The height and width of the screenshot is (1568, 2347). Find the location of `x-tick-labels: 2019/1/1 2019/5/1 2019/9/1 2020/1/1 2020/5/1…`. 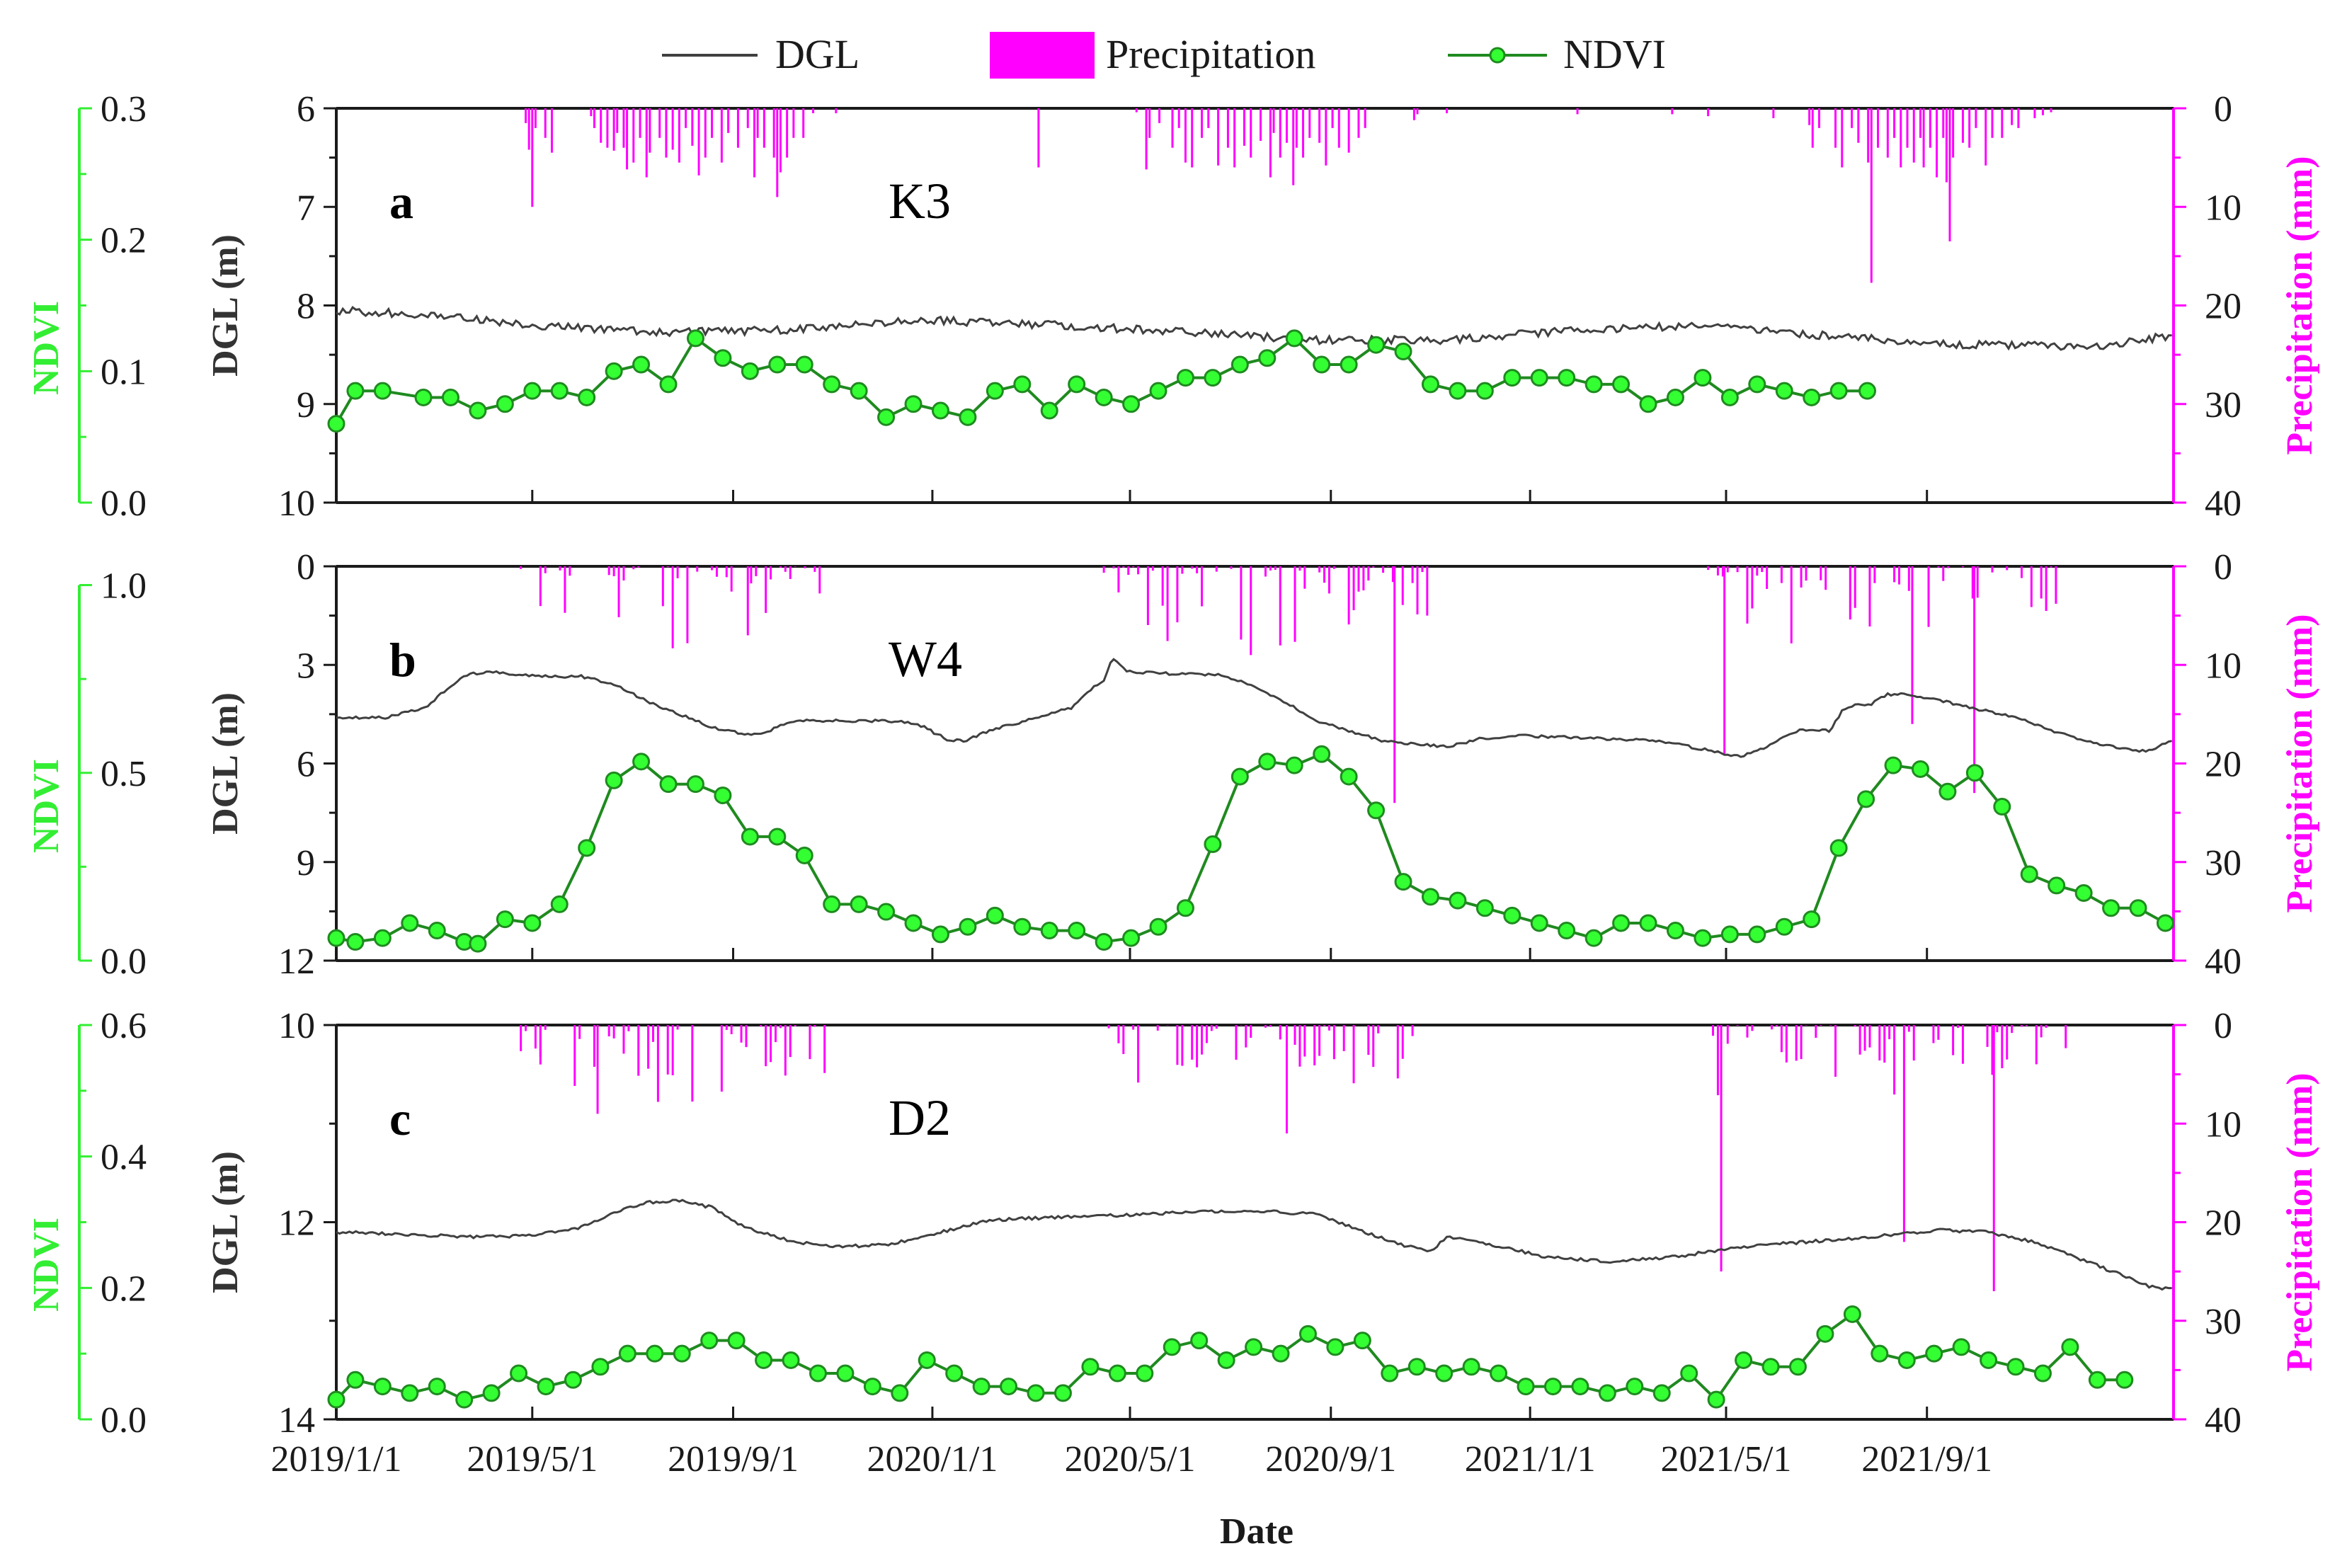

x-tick-labels: 2019/1/1 2019/5/1 2019/9/1 2020/1/1 2020/5/1… is located at coordinates (1132, 1459).